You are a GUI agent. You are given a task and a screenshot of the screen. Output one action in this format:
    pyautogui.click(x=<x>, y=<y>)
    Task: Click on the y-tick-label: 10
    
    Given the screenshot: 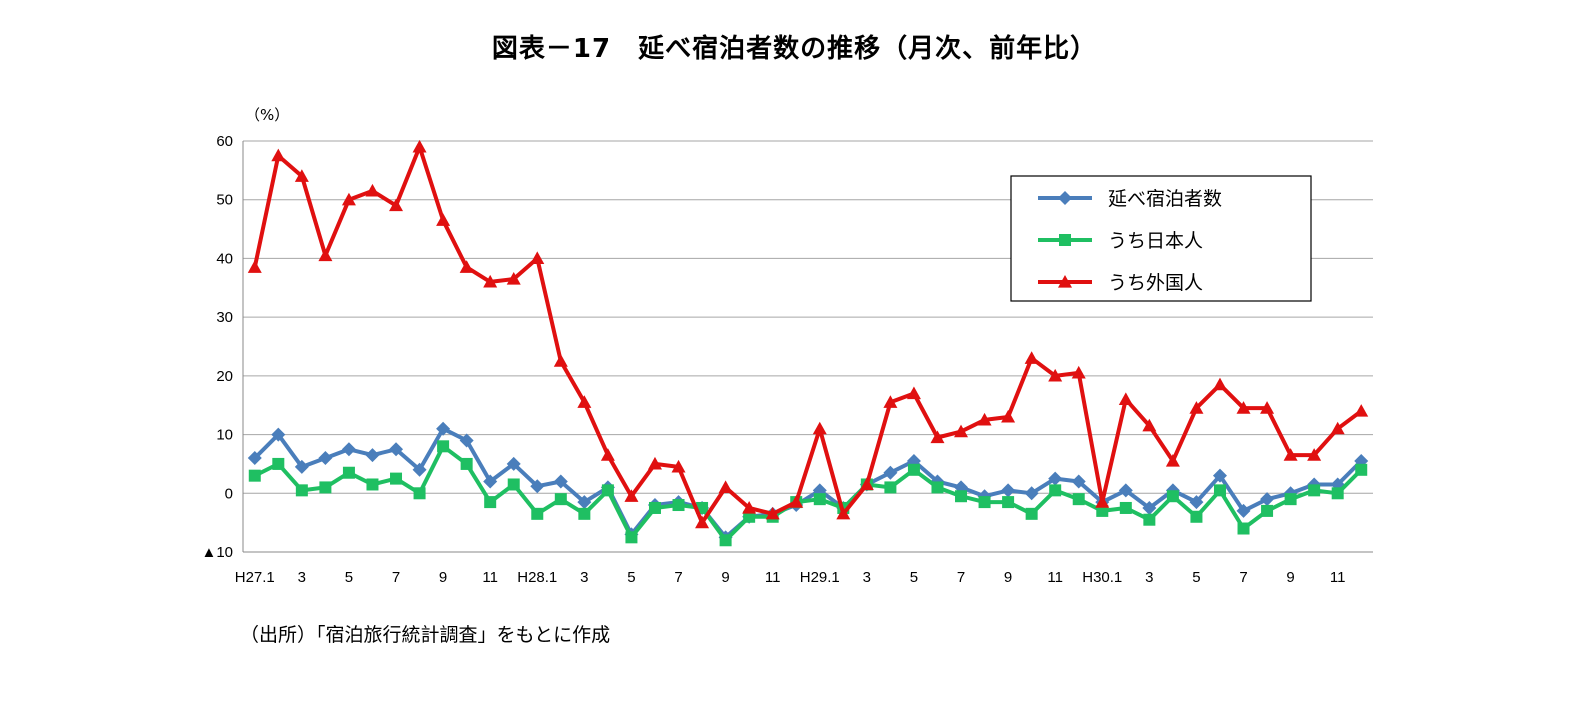 What is the action you would take?
    pyautogui.click(x=224, y=435)
    